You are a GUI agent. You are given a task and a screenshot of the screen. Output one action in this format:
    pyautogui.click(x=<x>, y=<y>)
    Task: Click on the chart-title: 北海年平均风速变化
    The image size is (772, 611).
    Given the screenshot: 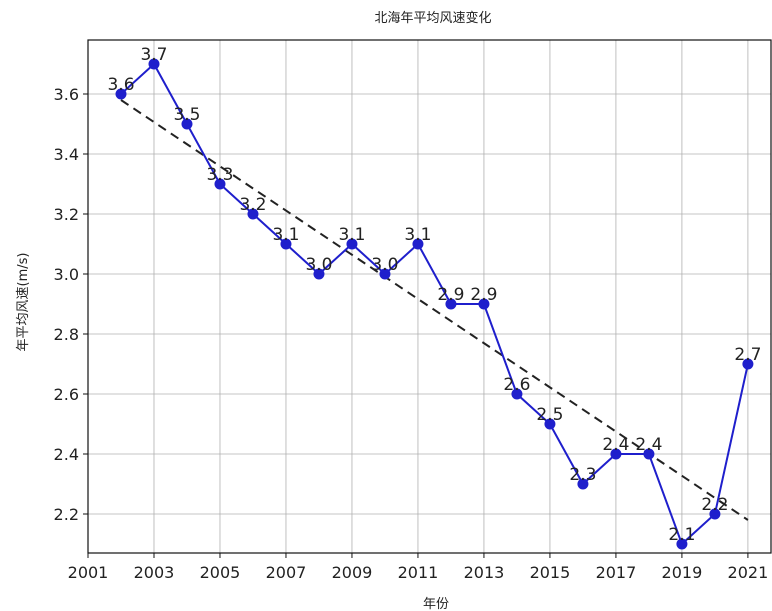 What is the action you would take?
    pyautogui.click(x=432, y=18)
    